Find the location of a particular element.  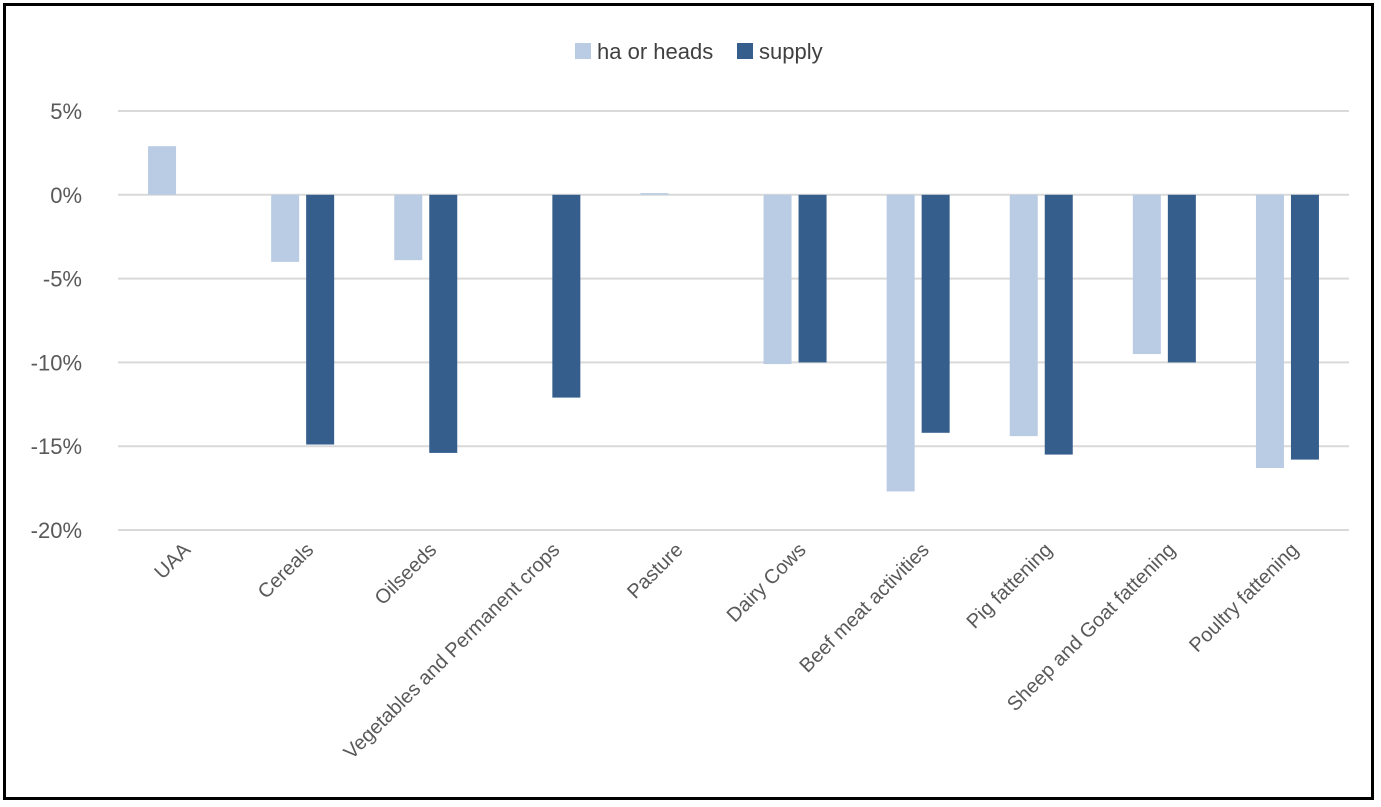

legend-swatch-supply is located at coordinates (745, 51).